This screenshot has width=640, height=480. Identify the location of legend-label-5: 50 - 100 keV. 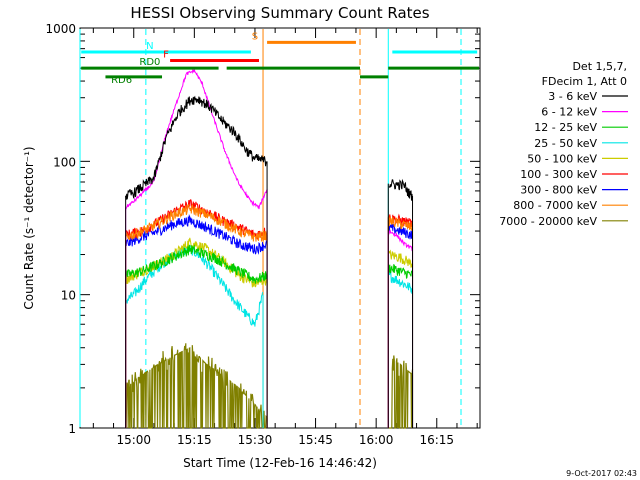
(562, 158).